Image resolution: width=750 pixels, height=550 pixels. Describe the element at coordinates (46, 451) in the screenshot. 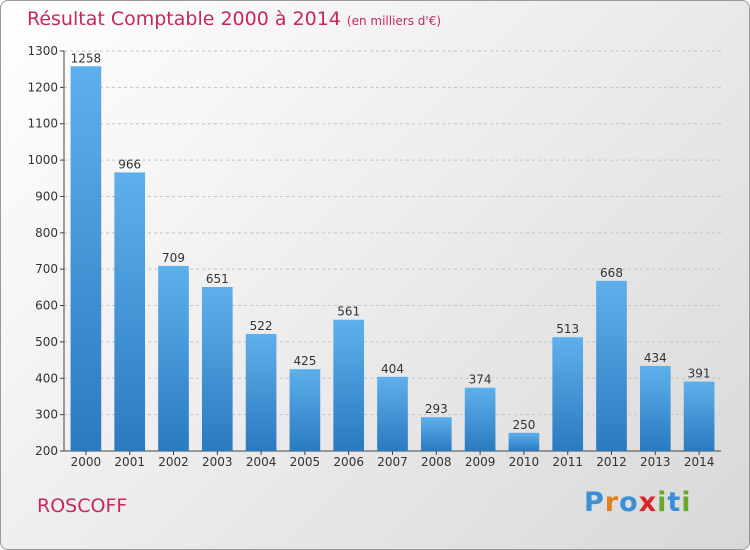

I see `y-tick-label: 200` at that location.